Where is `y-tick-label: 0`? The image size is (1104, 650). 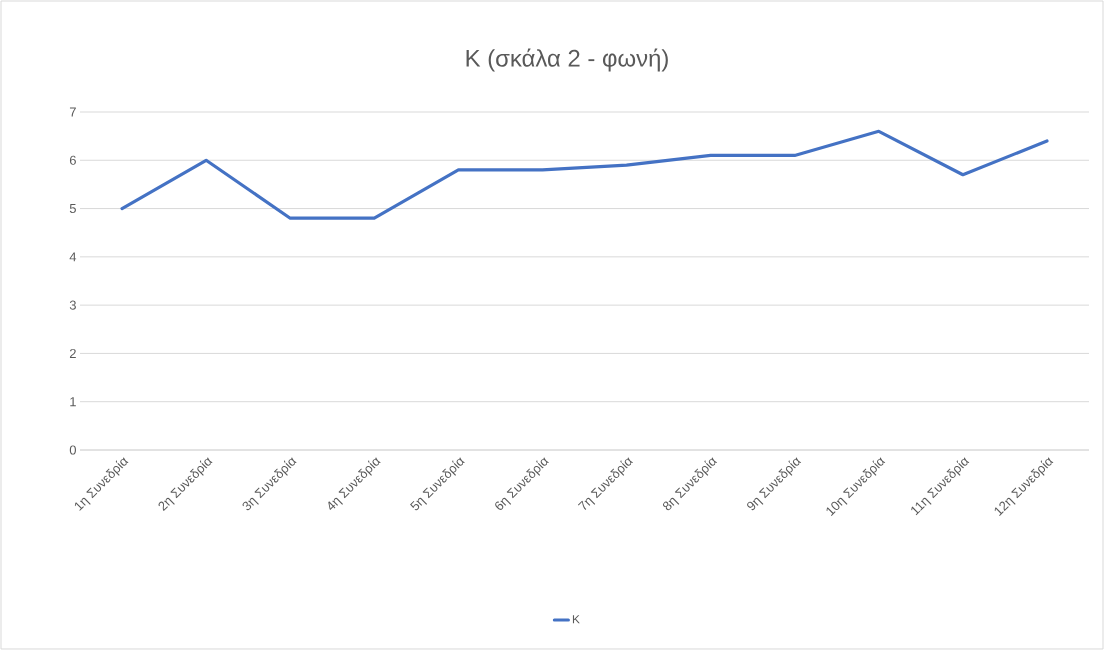
y-tick-label: 0 is located at coordinates (72, 450).